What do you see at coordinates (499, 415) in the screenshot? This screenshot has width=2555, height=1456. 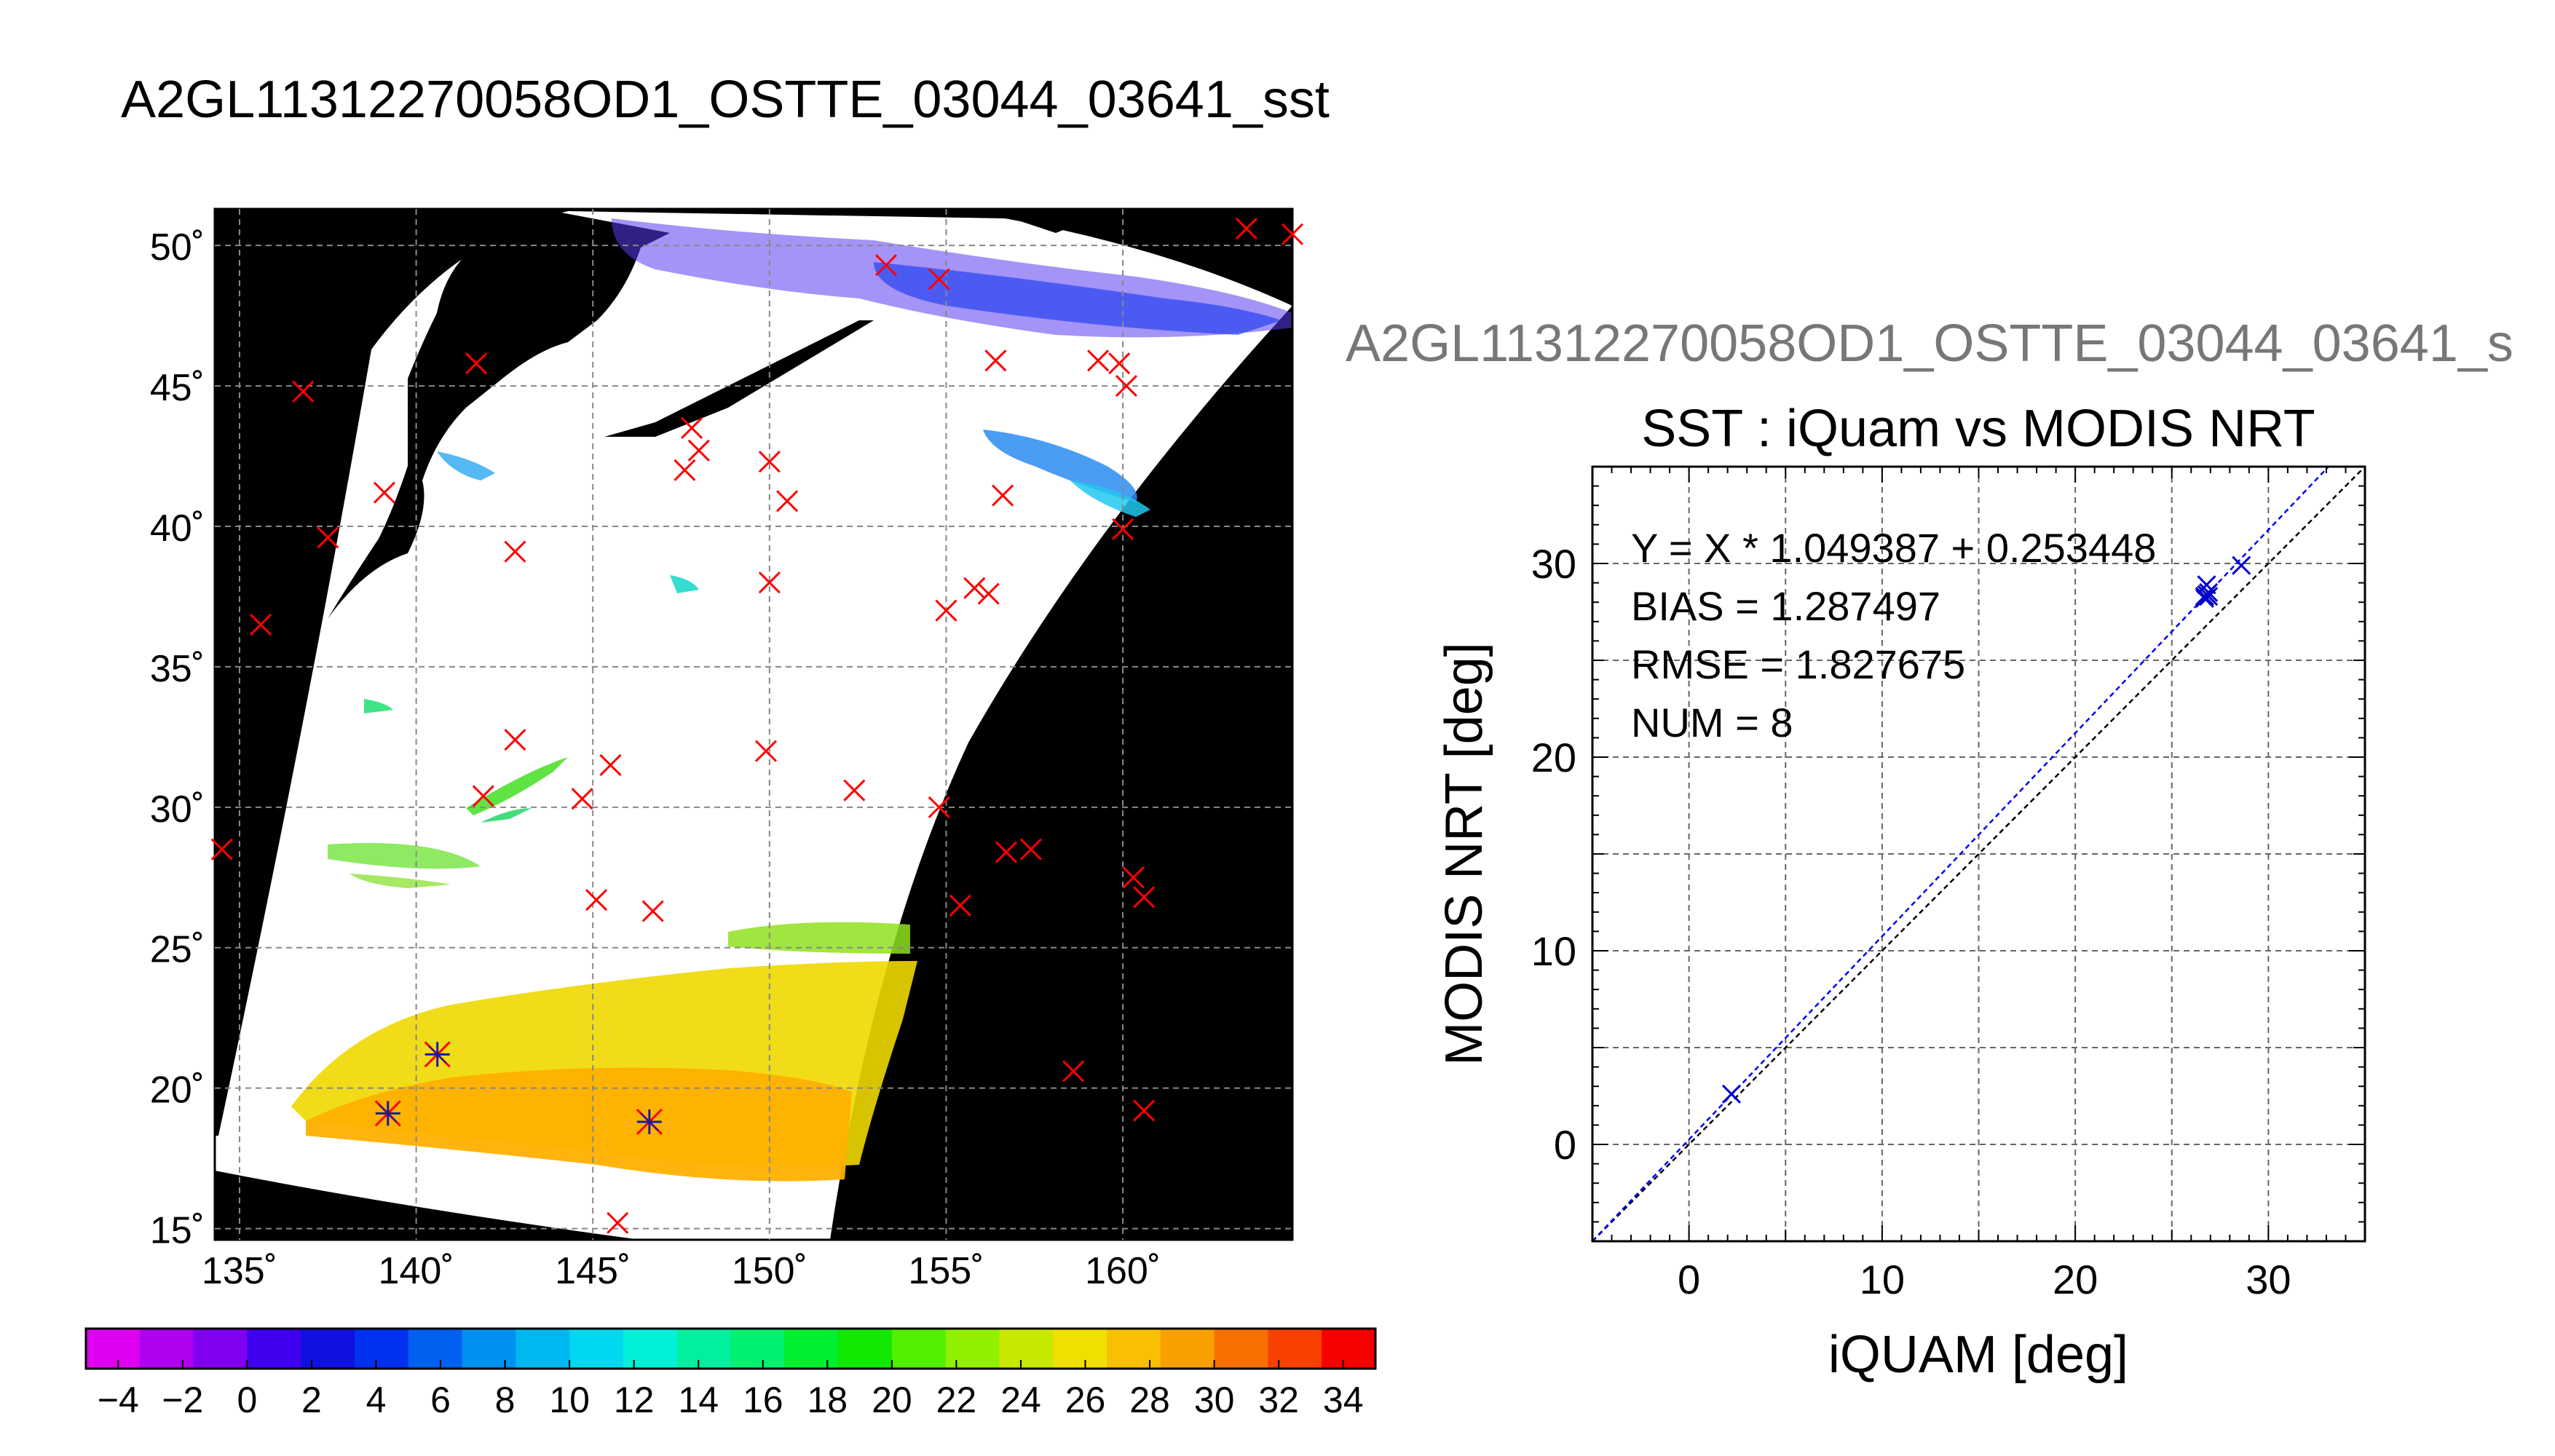 I see `land-japan` at bounding box center [499, 415].